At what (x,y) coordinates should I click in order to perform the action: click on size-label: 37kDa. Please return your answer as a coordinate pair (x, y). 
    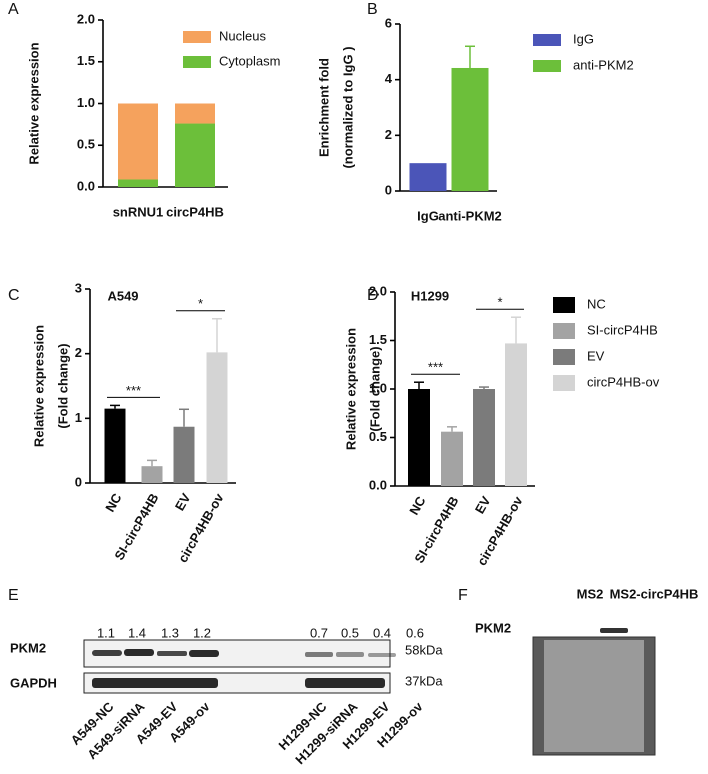
    Looking at the image, I should click on (424, 680).